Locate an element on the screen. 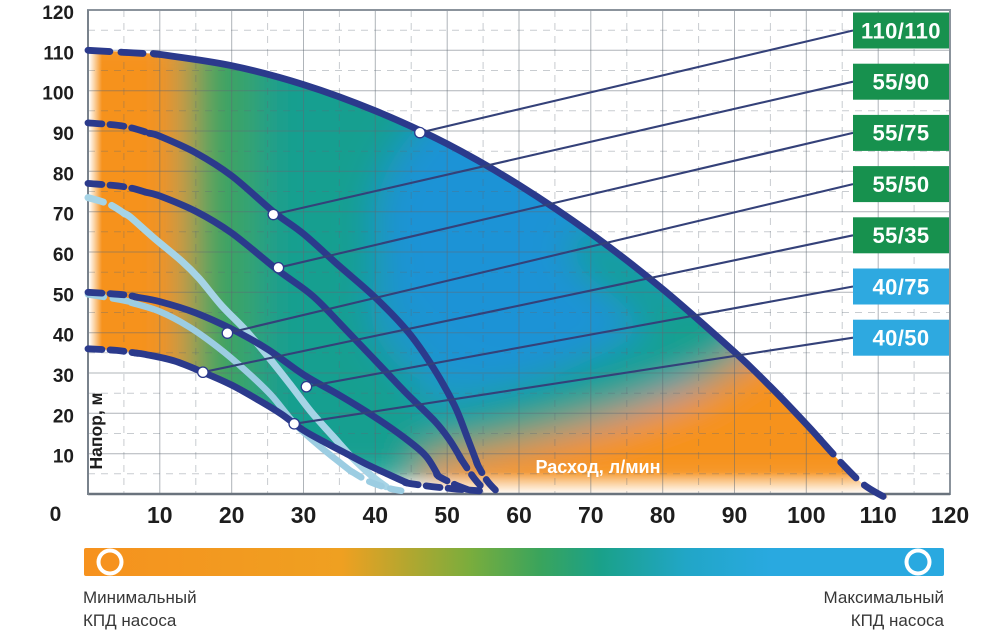  svg-text: Максимальный is located at coordinates (884, 597).